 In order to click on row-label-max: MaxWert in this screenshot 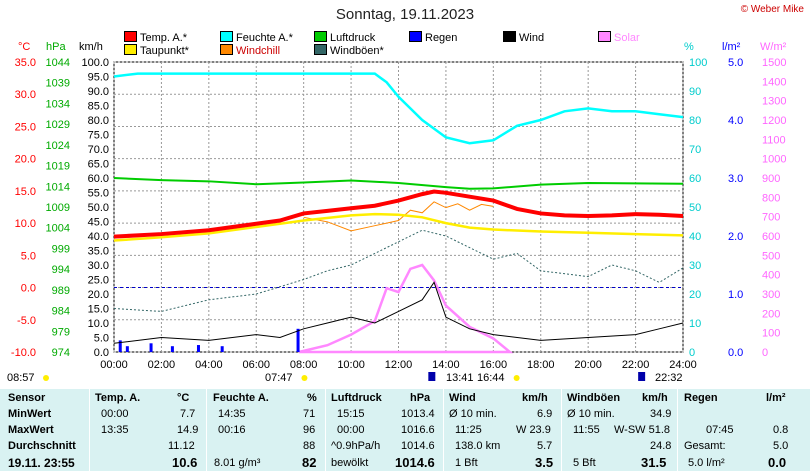, I will do `click(31, 430)`.